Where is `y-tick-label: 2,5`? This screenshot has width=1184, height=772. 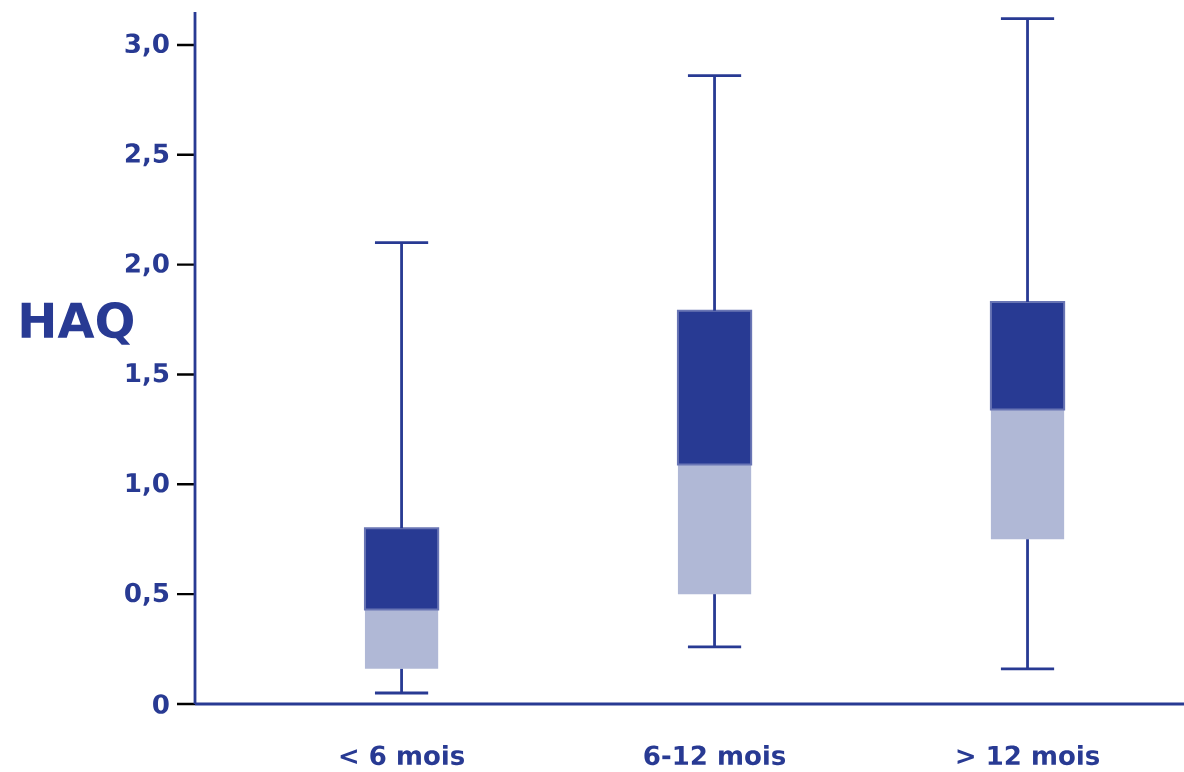 y-tick-label: 2,5 is located at coordinates (147, 155).